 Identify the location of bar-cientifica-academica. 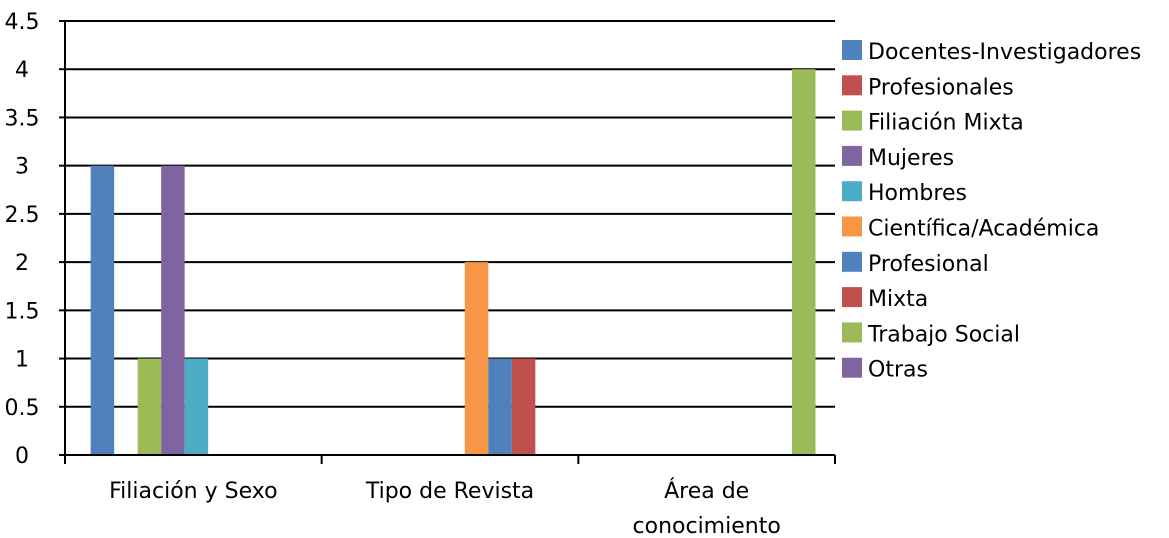
(476, 358).